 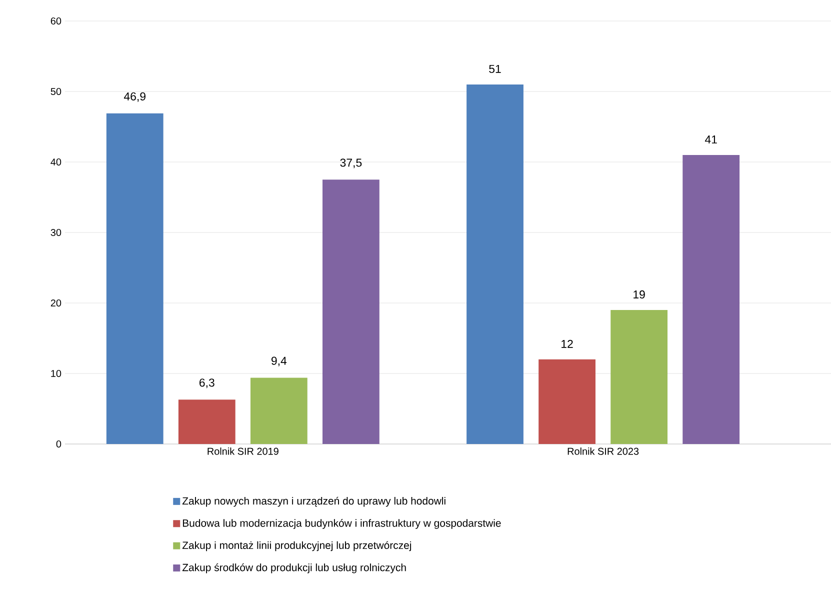 I want to click on data-label: 41, so click(x=710, y=140).